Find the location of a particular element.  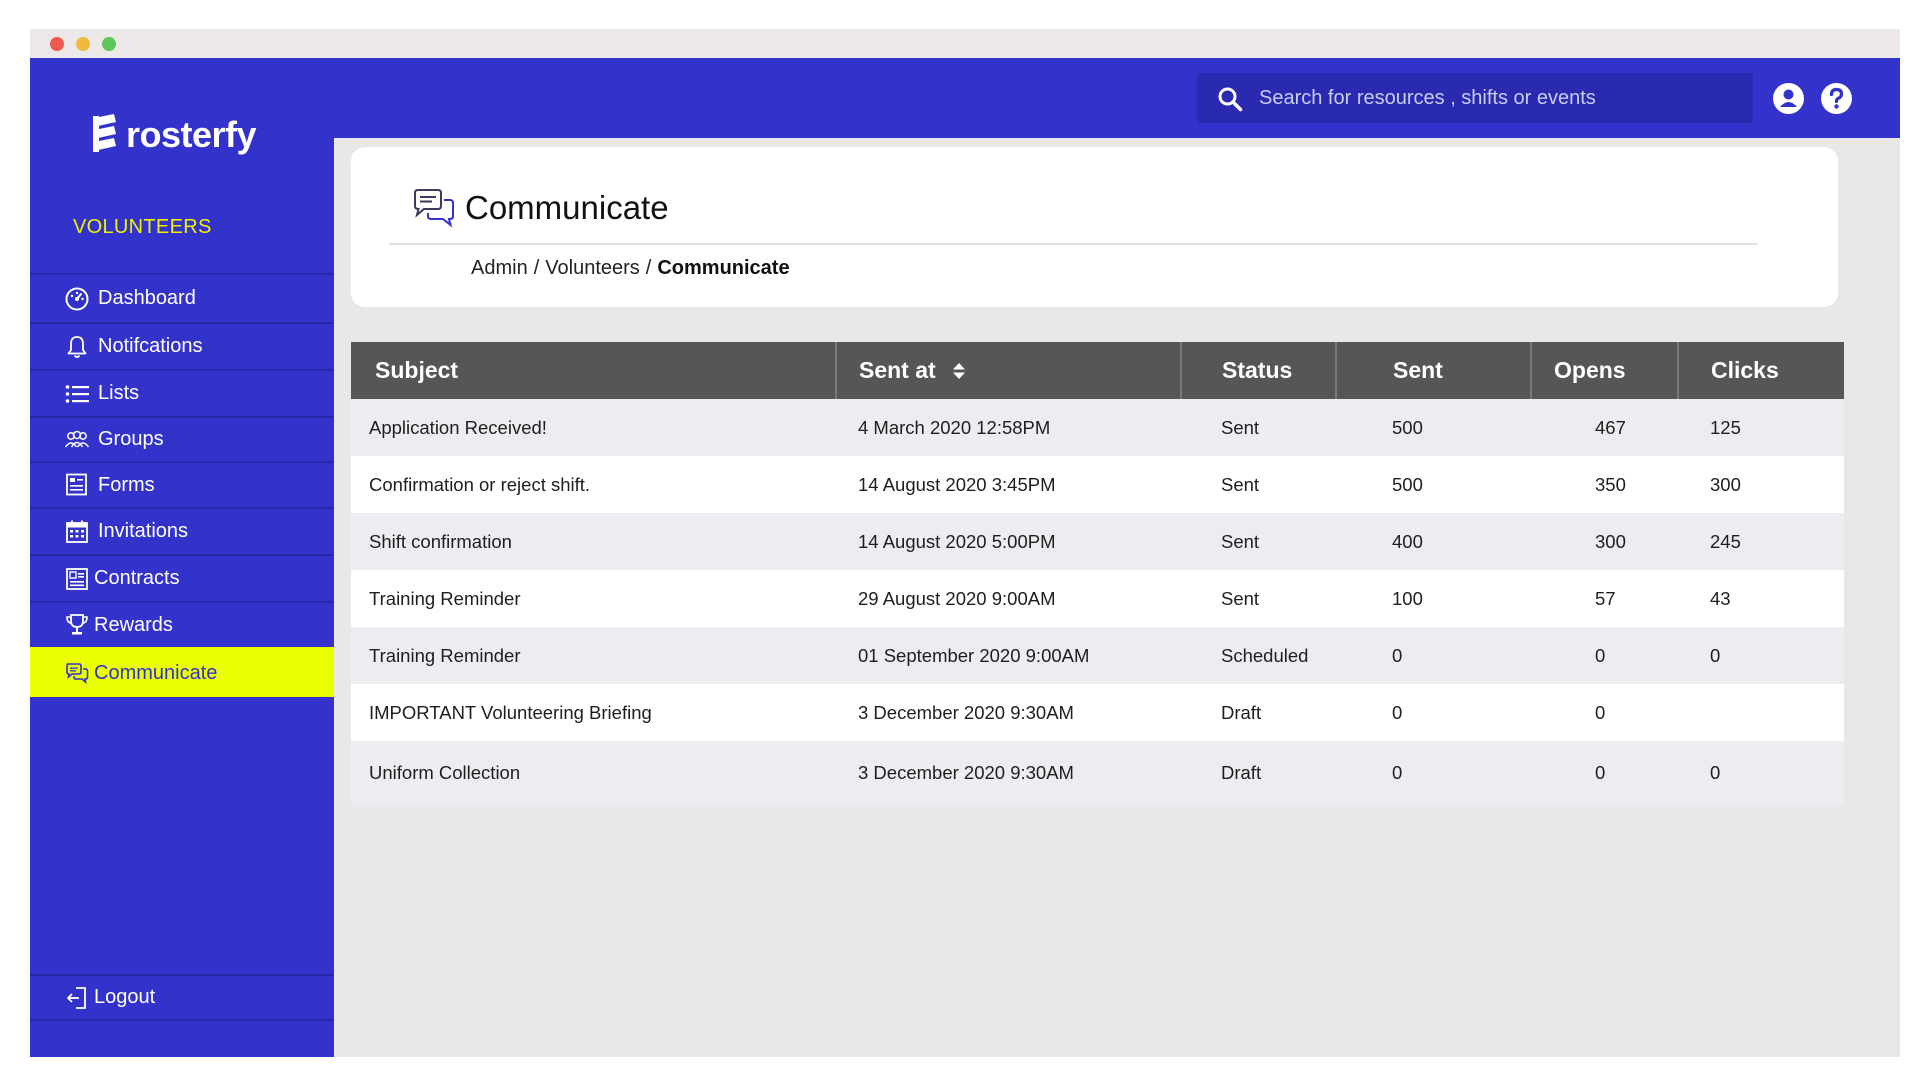

cell-subject: Uniform Collection is located at coordinates (593, 773).